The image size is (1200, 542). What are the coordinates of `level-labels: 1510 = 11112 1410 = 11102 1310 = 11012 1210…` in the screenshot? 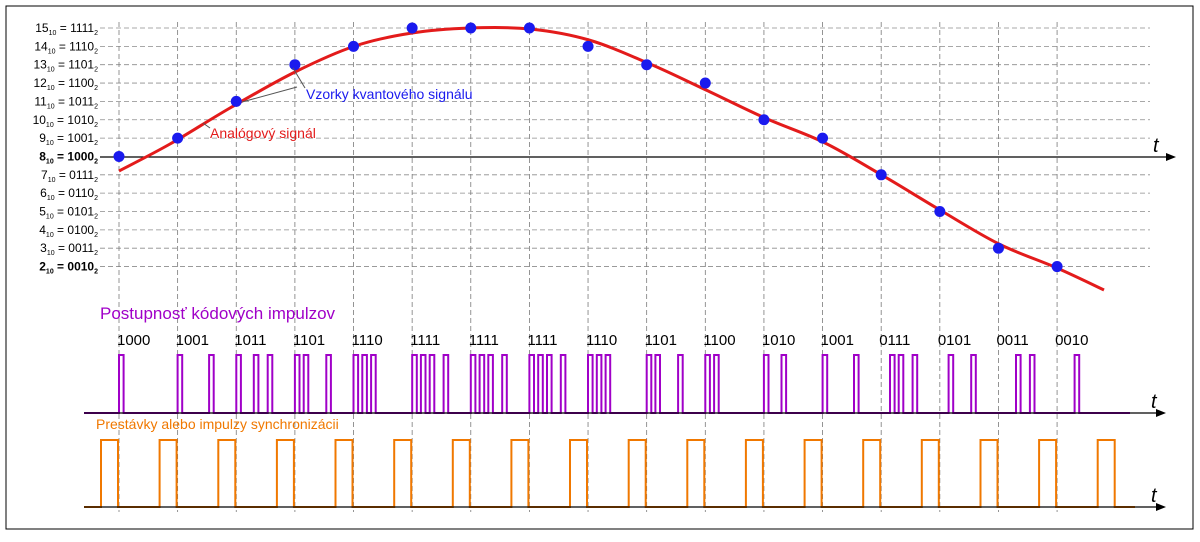 It's located at (66, 148).